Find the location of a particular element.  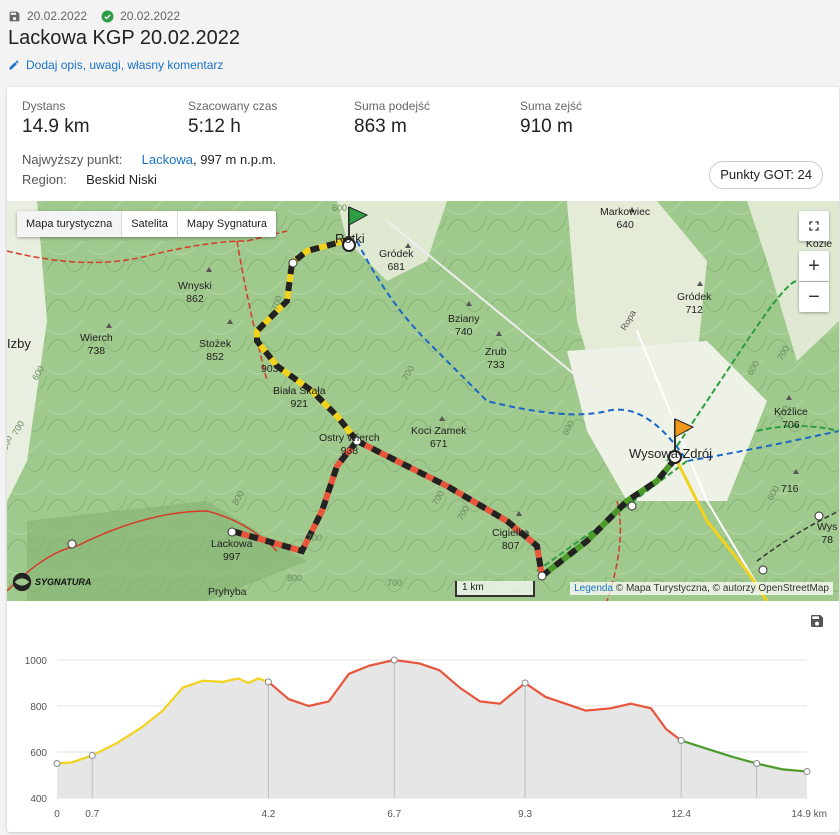

label-cigielka-text: Cigiełka 807 is located at coordinates (511, 539).